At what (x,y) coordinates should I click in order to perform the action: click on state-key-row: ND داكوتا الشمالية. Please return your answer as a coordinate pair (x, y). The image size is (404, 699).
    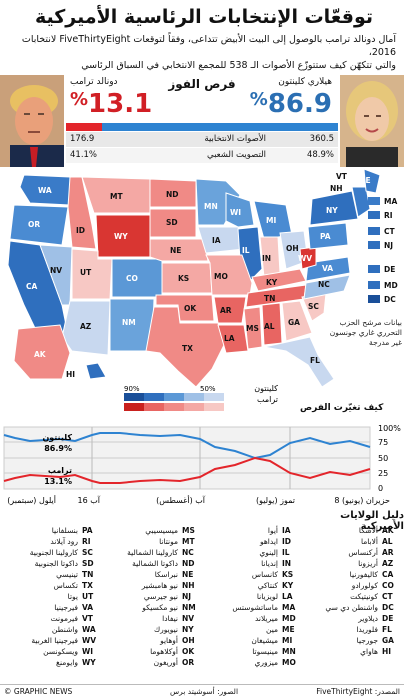
    Looking at the image, I should click on (152, 564).